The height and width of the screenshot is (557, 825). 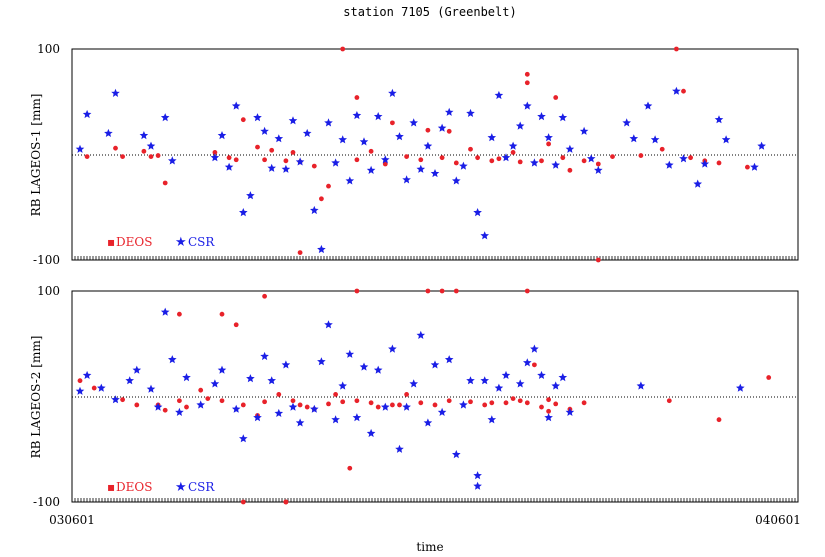 What do you see at coordinates (72, 520) in the screenshot?
I see `x-tick-label-start: 030601` at bounding box center [72, 520].